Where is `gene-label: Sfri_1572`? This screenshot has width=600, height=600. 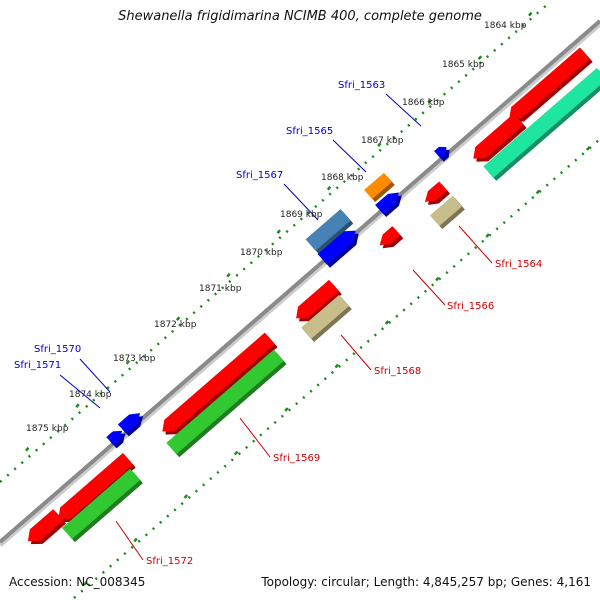
gene-label: Sfri_1572 is located at coordinates (169, 561).